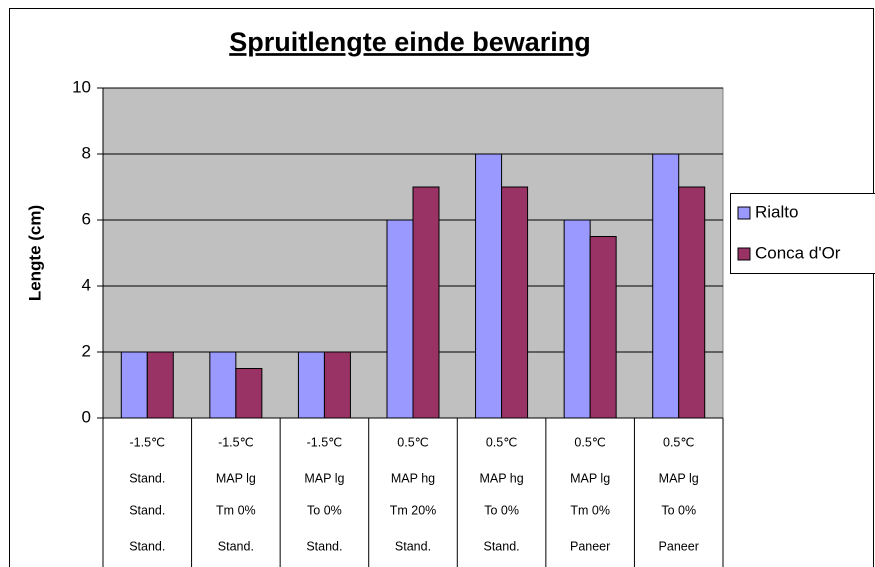 Image resolution: width=875 pixels, height=567 pixels. Describe the element at coordinates (86, 284) in the screenshot. I see `y-tick-label: 4` at that location.